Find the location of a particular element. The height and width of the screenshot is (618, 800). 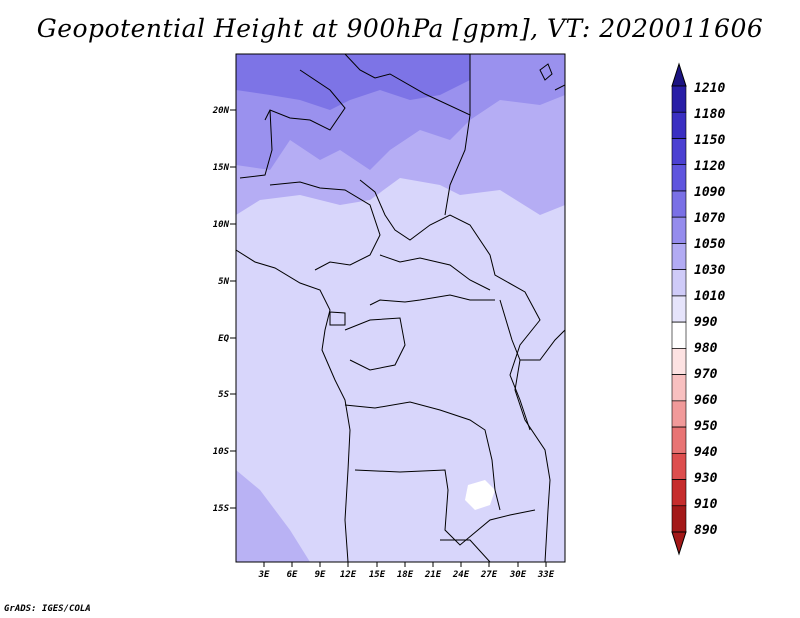

colorbar-label: 980 is located at coordinates (706, 348).